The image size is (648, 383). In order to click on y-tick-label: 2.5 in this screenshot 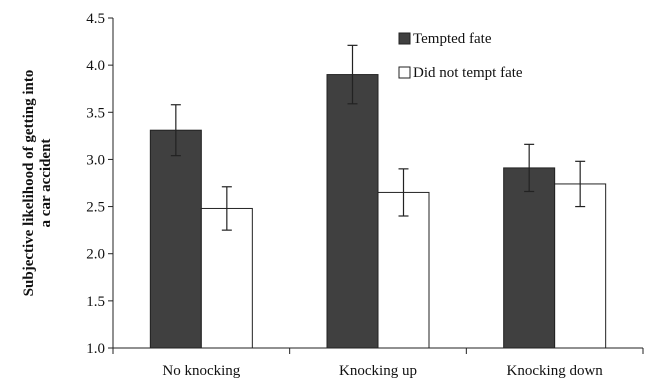, I will do `click(95, 208)`.